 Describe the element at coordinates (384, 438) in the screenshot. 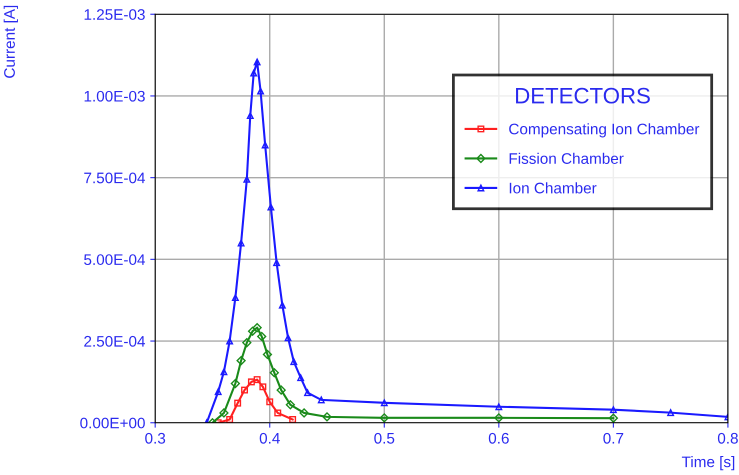

I see `x-tick-label: 0.5` at that location.